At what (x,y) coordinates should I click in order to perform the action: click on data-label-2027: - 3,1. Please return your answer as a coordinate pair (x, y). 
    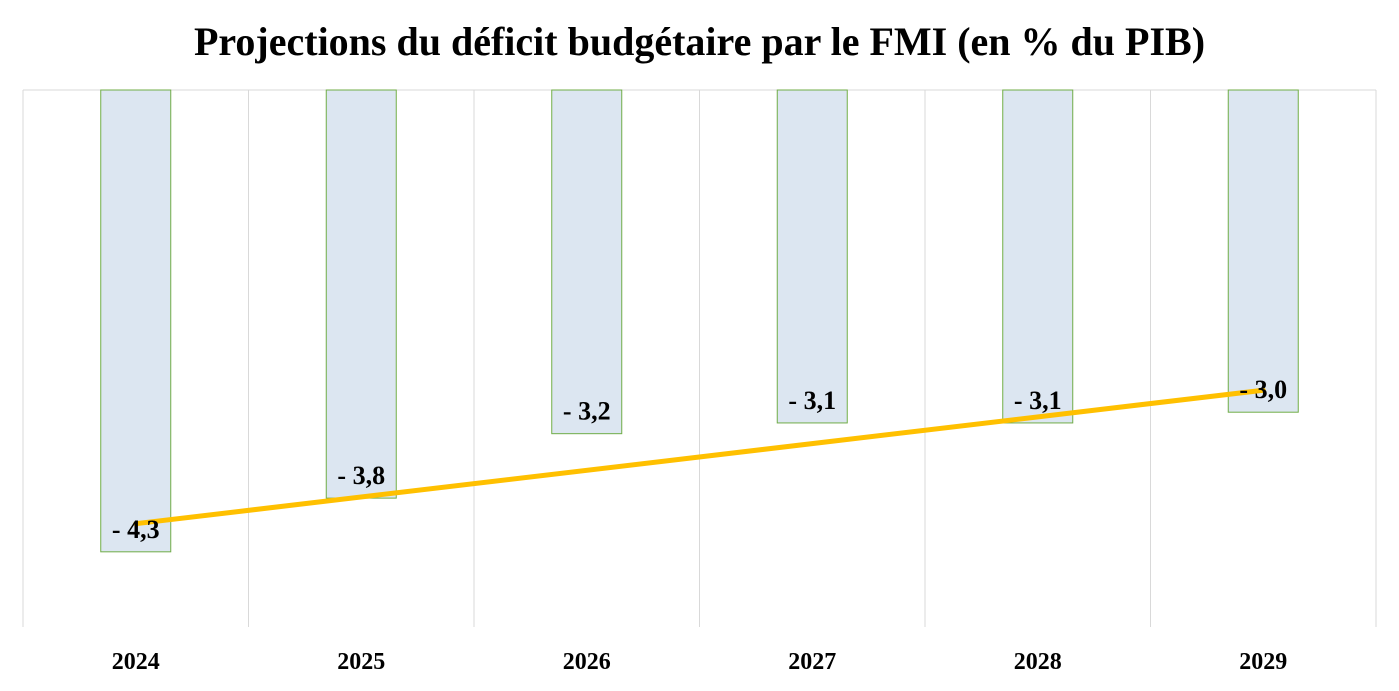
    Looking at the image, I should click on (812, 400).